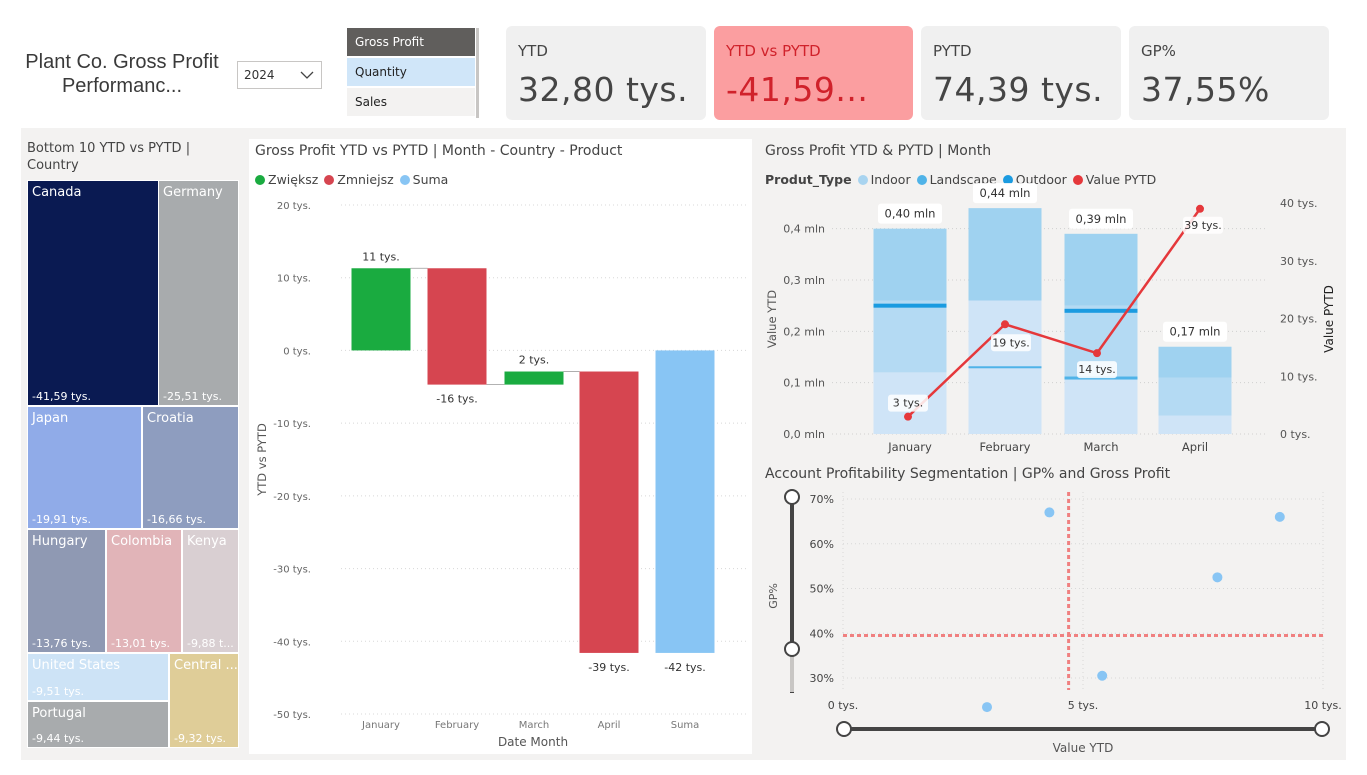  Describe the element at coordinates (1005, 193) in the screenshot. I see `total-label-bg` at that location.